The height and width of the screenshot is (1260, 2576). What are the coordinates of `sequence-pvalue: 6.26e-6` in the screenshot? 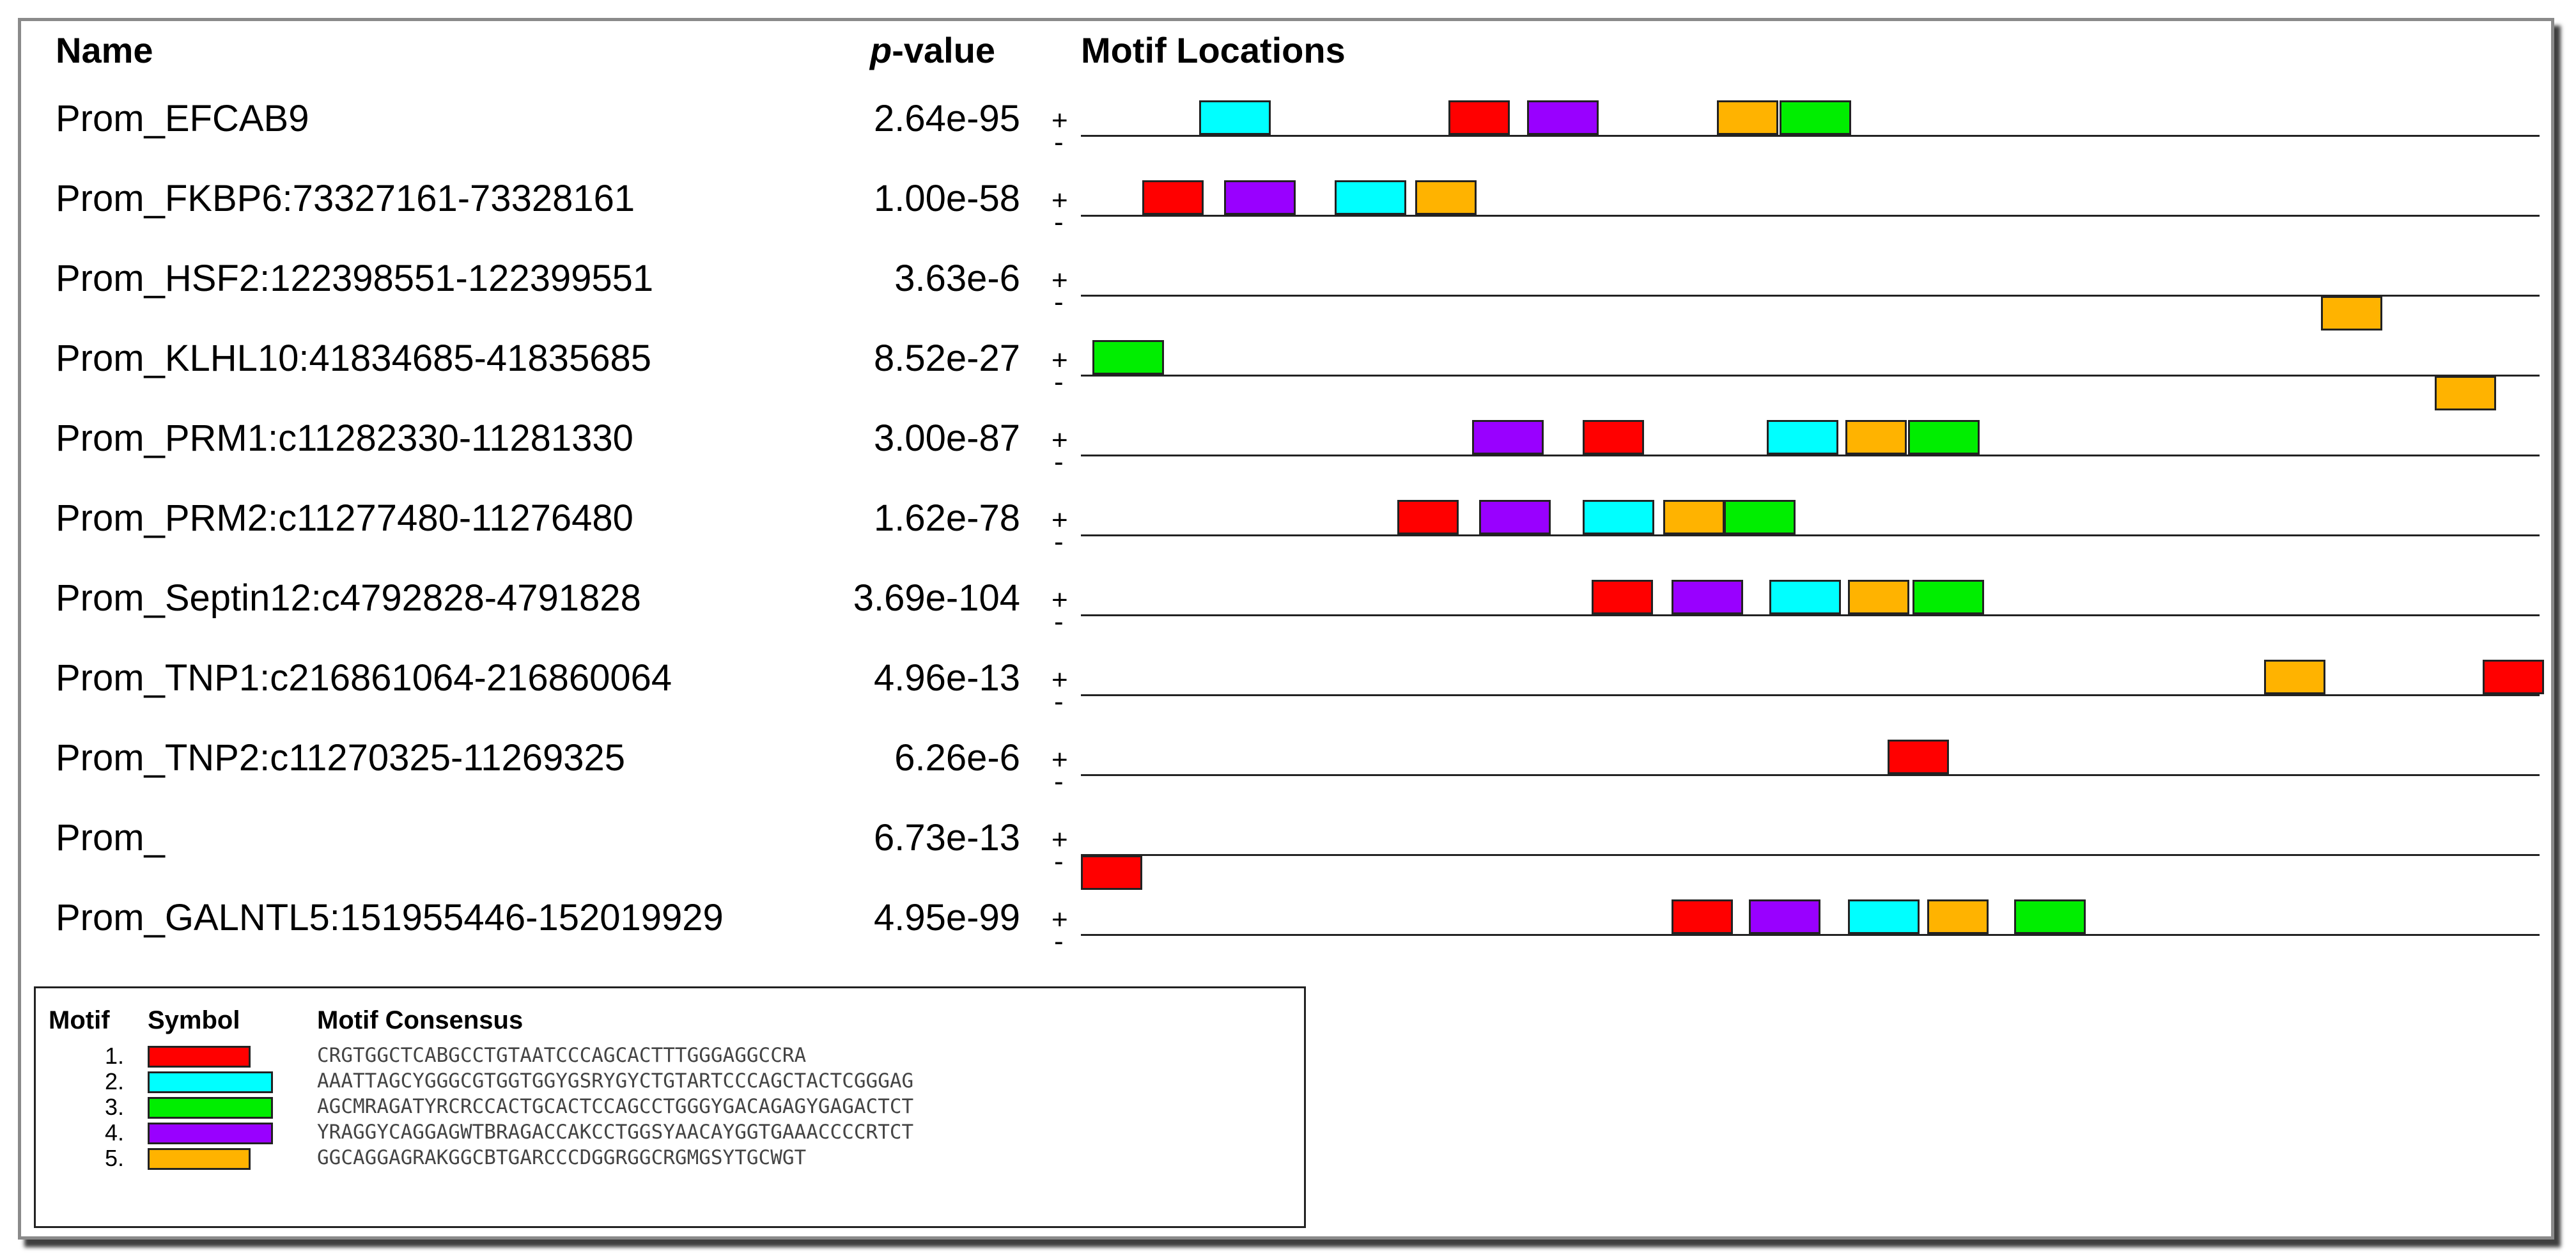 It's located at (957, 758).